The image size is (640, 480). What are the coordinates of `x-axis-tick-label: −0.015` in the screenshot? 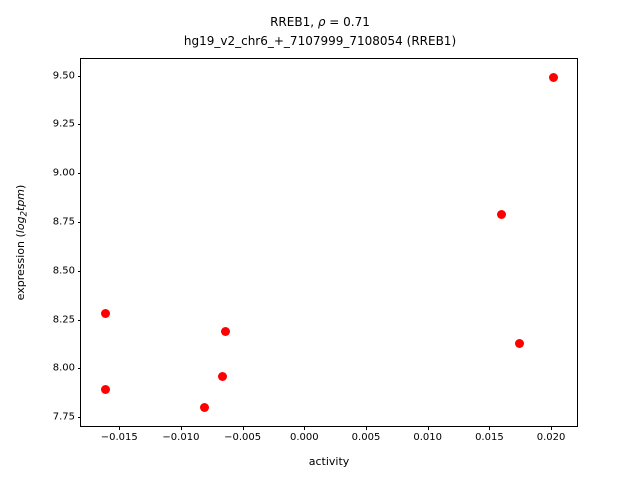 It's located at (119, 437).